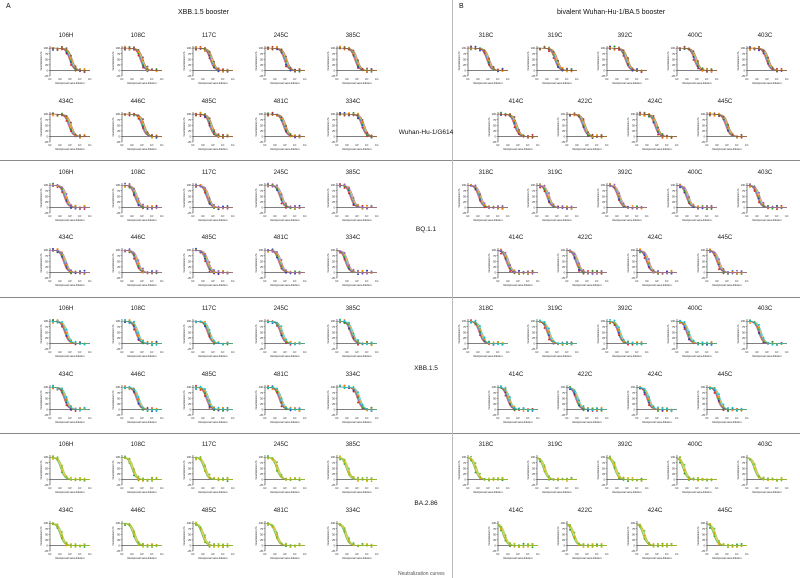 This screenshot has width=800, height=578. I want to click on plot-A-106H, so click(69, 198).